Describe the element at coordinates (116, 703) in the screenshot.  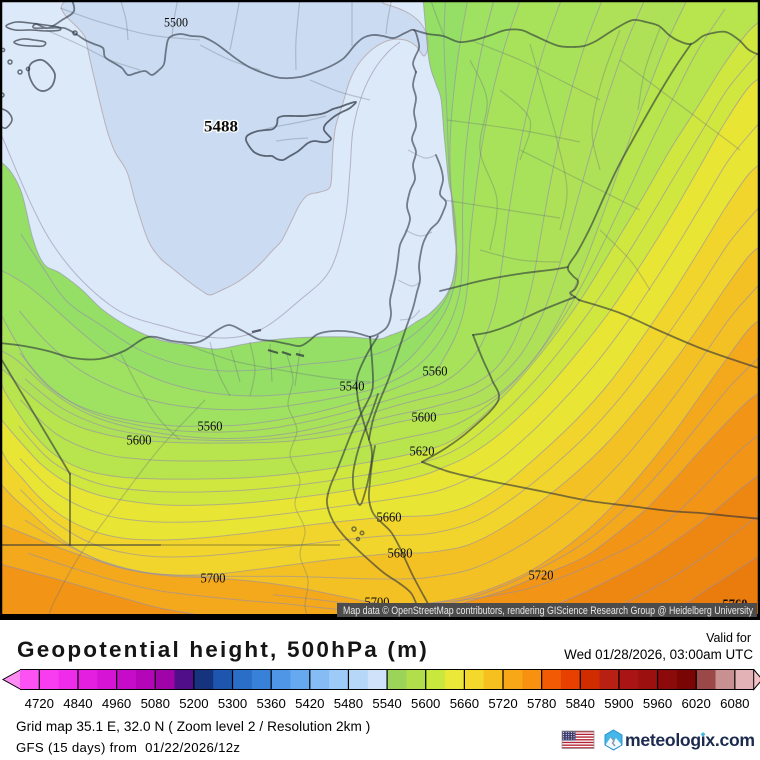
I see `svg-text: 4960` at that location.